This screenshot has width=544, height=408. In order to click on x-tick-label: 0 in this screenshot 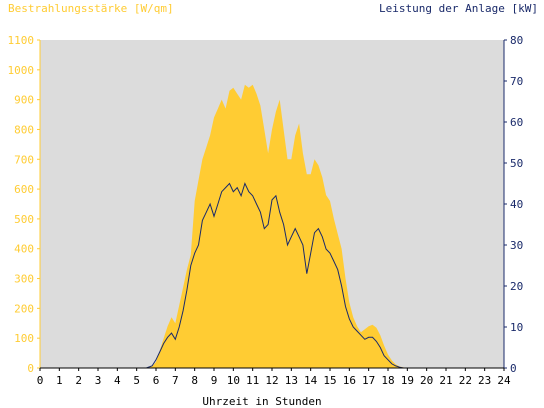, I will do `click(40, 380)`.